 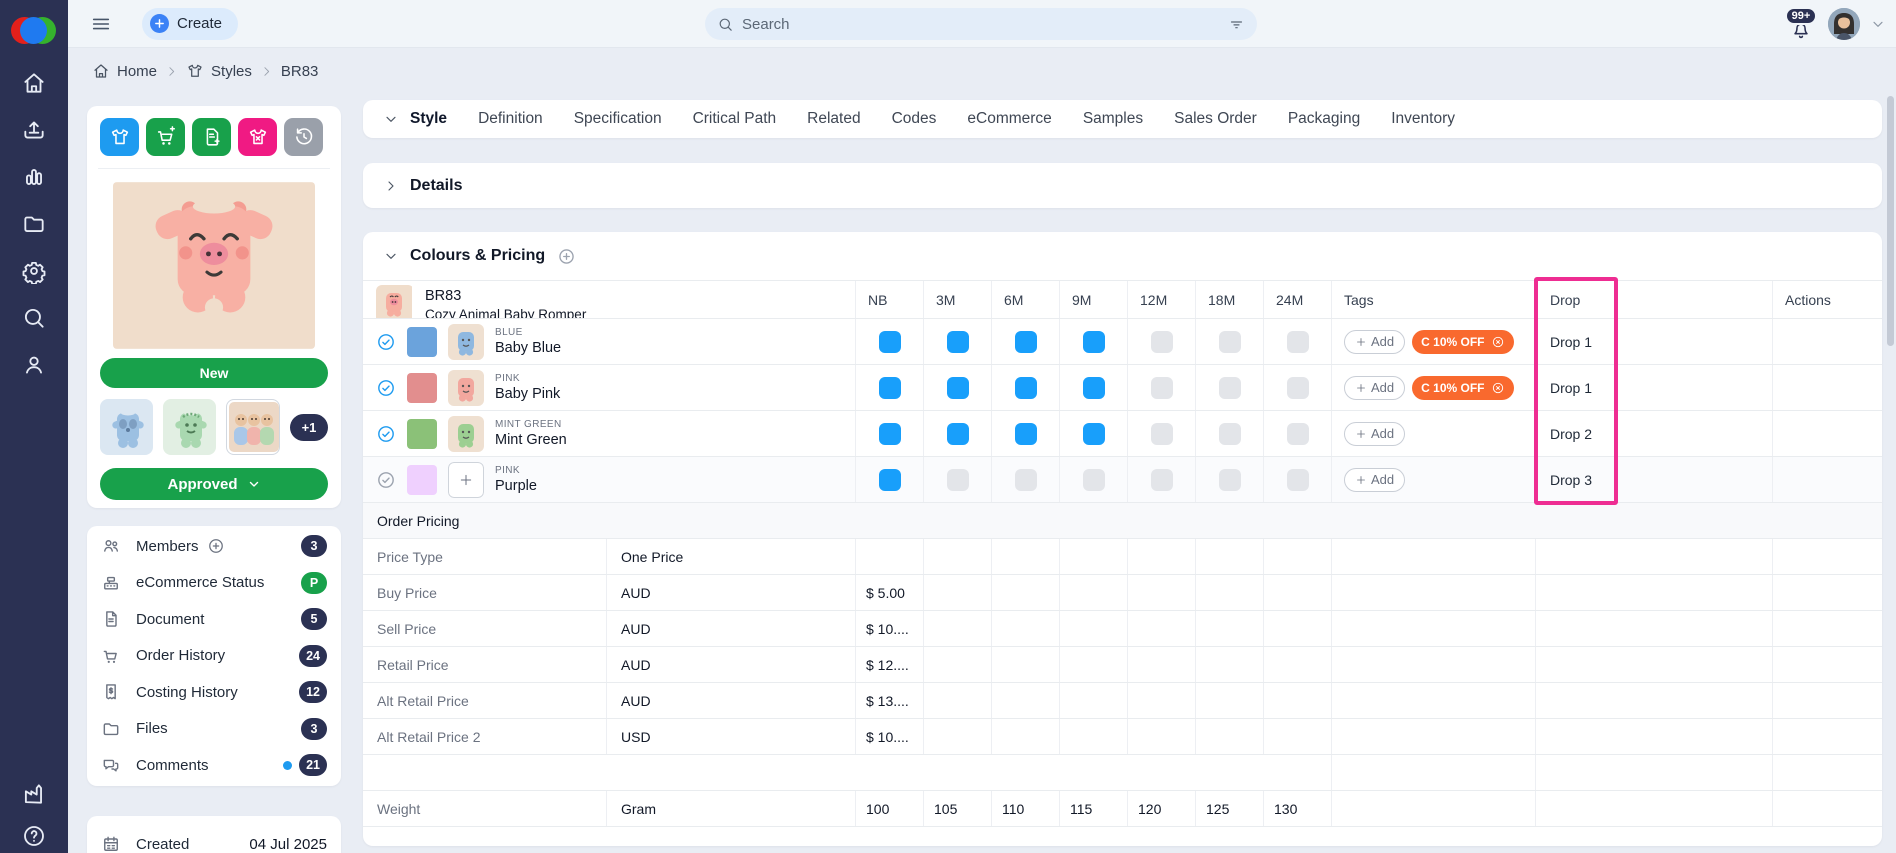 What do you see at coordinates (34, 31) in the screenshot?
I see `app-logo` at bounding box center [34, 31].